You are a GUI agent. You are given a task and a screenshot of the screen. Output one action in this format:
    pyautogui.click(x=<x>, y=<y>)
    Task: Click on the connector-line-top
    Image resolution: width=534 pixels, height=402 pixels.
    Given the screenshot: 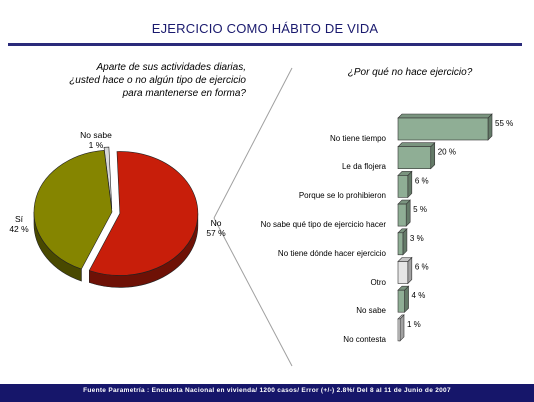 What is the action you would take?
    pyautogui.click(x=253, y=143)
    